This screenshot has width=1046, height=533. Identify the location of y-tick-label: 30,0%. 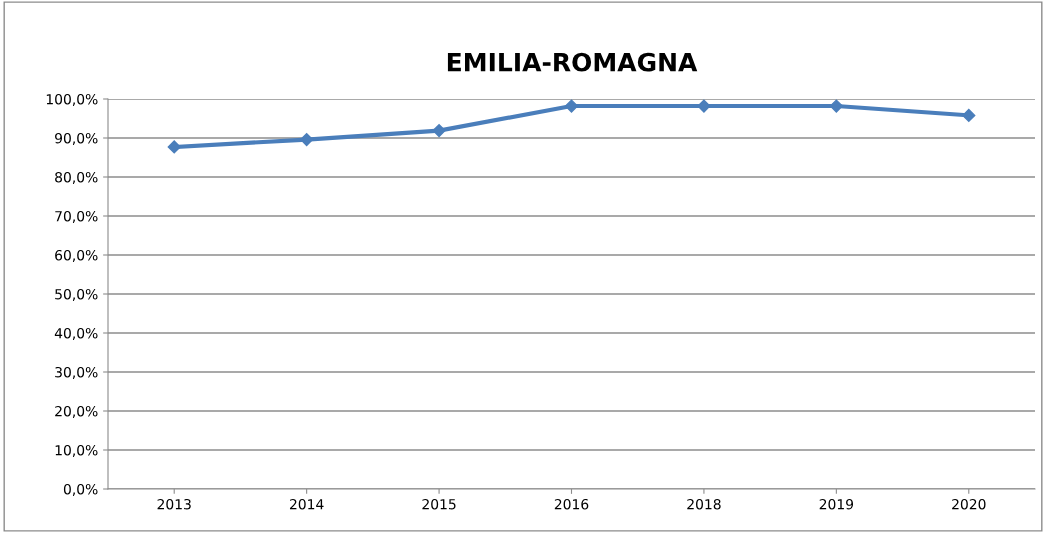
(76, 372).